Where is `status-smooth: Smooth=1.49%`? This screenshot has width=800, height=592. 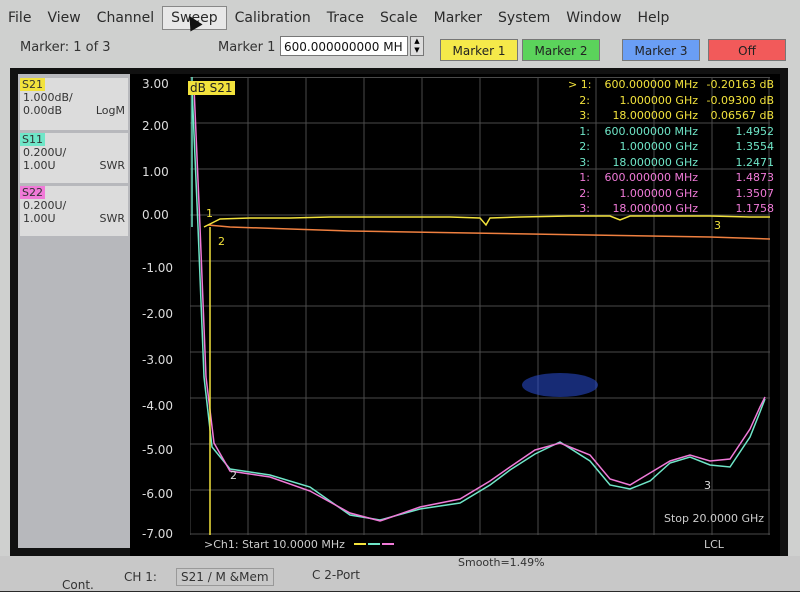 status-smooth: Smooth=1.49% is located at coordinates (501, 562).